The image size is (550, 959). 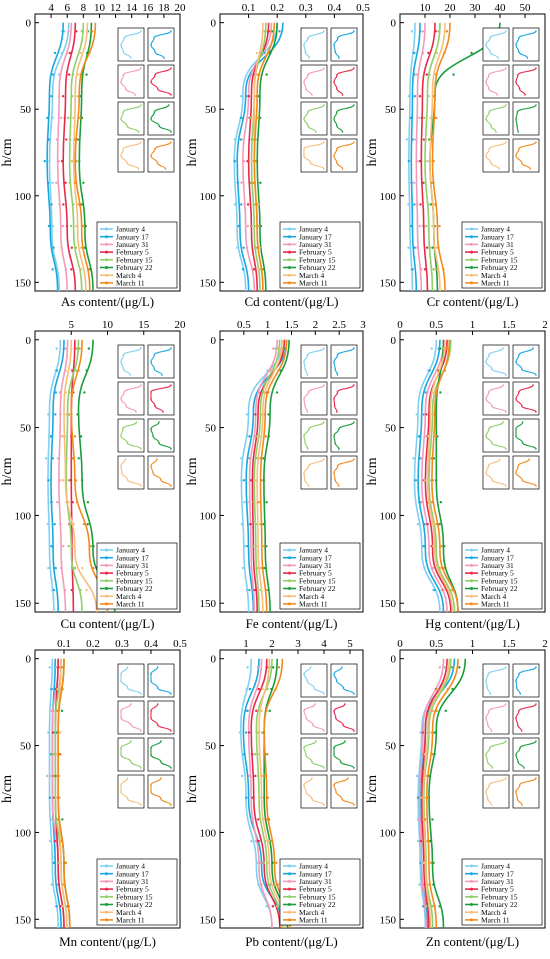 I want to click on legend-label: January 31, so click(x=132, y=565).